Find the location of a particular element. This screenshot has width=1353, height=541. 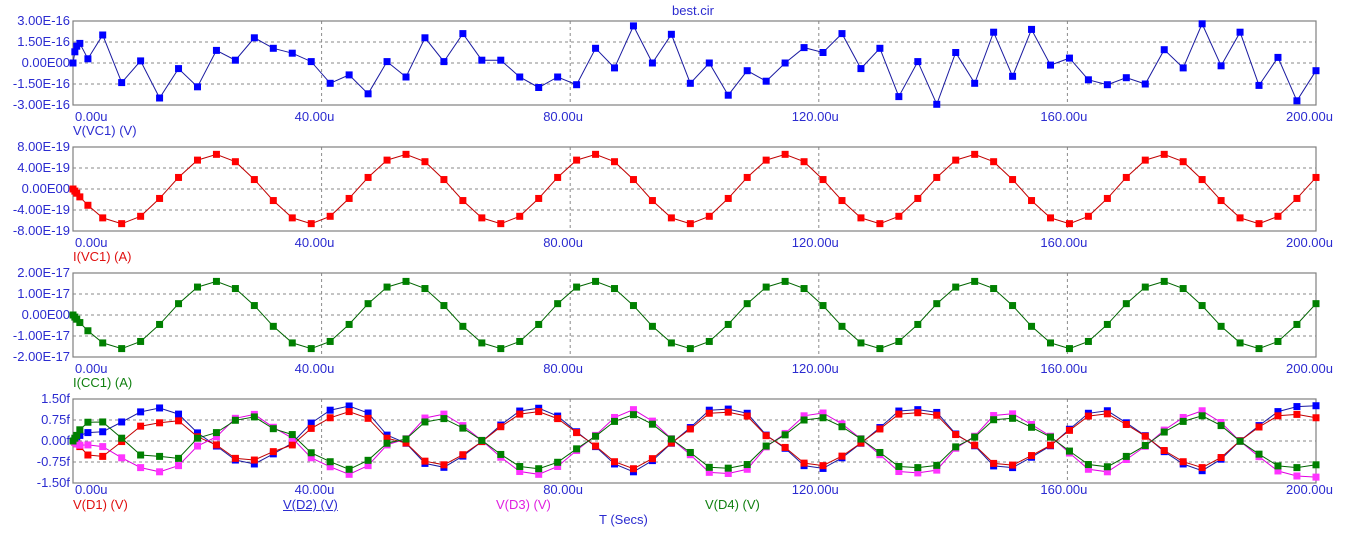

y-tick-label: 0.00E00 is located at coordinates (45, 62).